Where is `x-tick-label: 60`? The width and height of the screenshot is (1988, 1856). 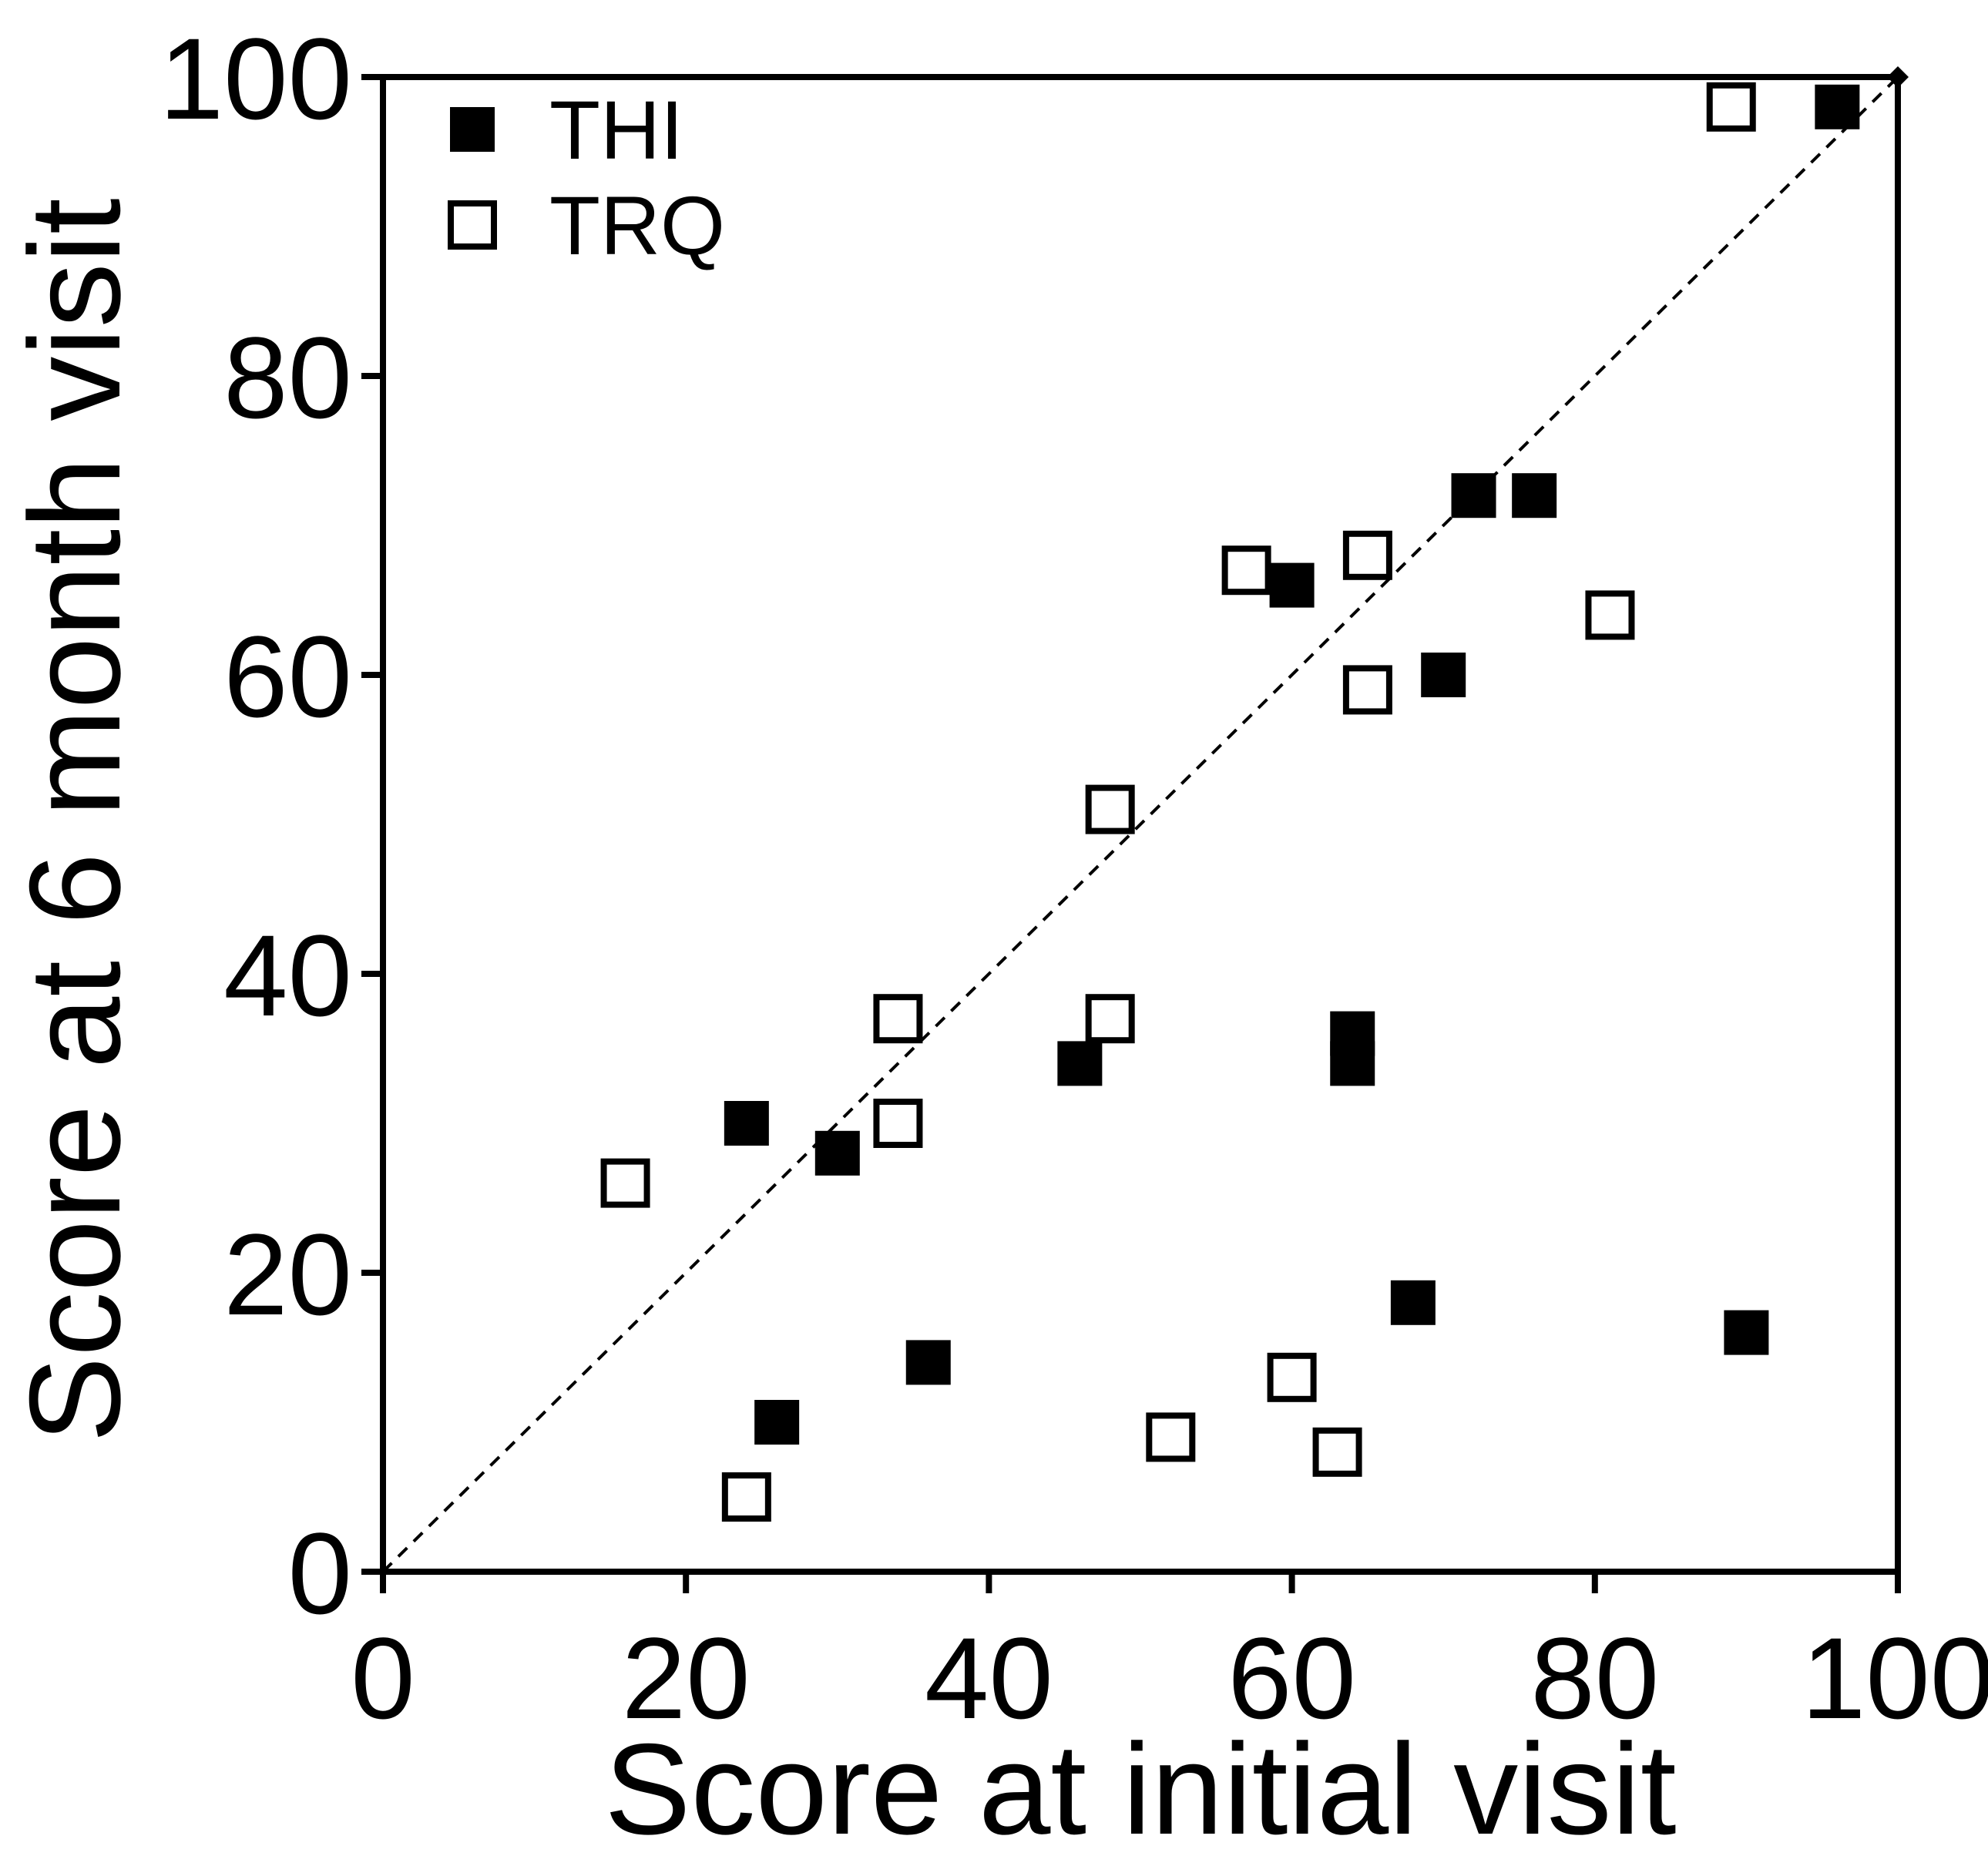 x-tick-label: 60 is located at coordinates (1291, 1678).